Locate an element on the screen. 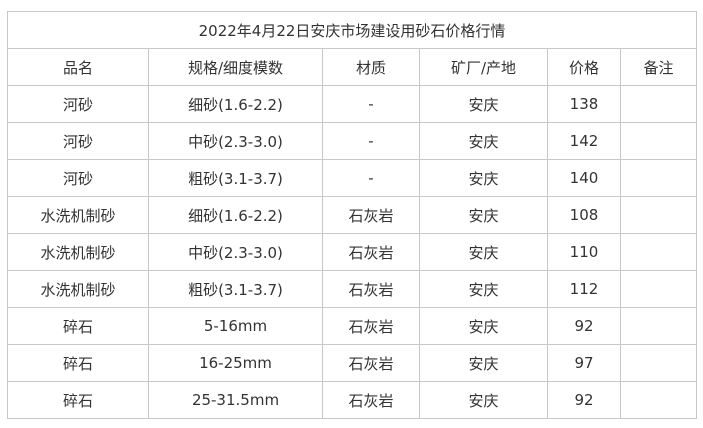 The width and height of the screenshot is (703, 428). table-title-row: 2022年4月22日安庆市场建设用砂石价格行情 is located at coordinates (352, 30).